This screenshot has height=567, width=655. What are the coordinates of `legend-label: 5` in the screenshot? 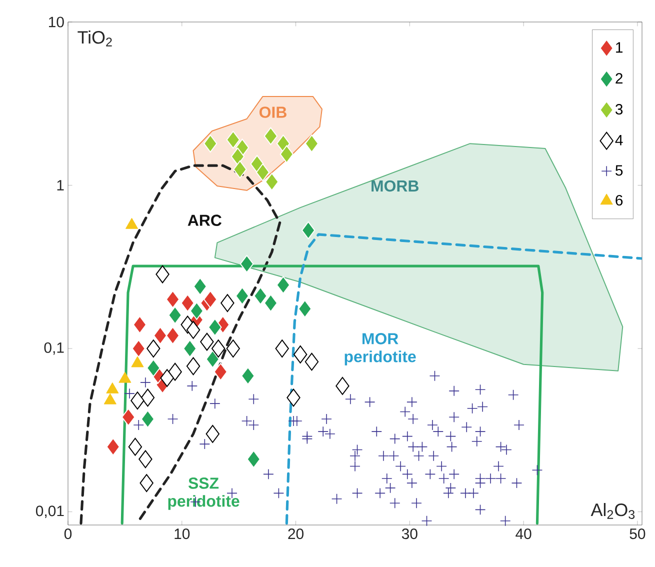 It's located at (619, 170).